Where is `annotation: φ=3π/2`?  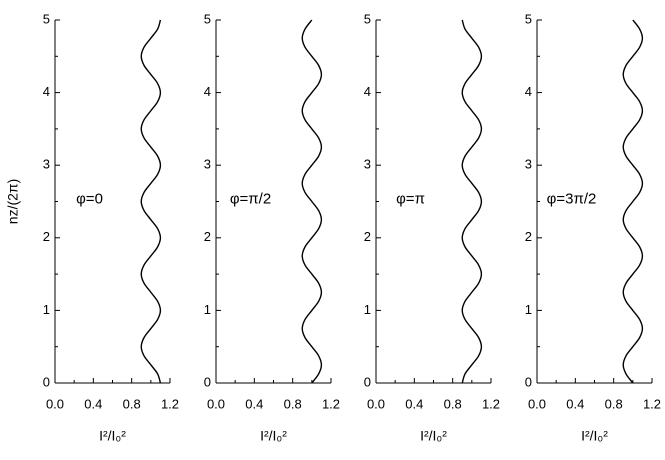
annotation: φ=3π/2 is located at coordinates (572, 198).